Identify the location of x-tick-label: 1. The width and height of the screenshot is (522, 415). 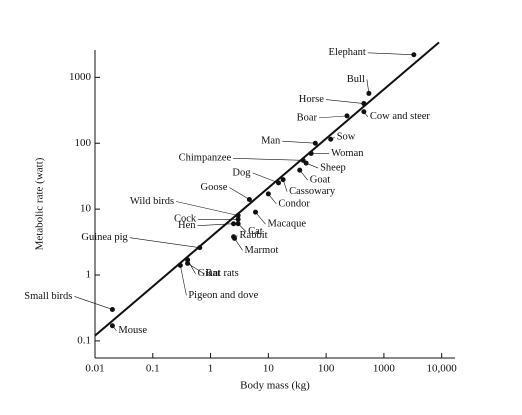
(211, 369).